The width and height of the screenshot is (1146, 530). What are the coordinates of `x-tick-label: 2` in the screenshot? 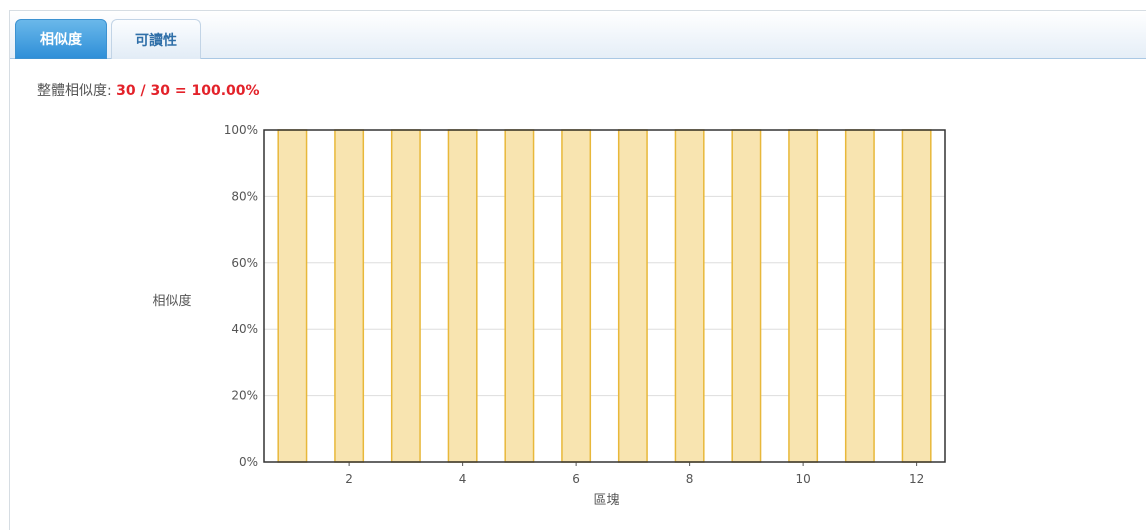 It's located at (349, 479).